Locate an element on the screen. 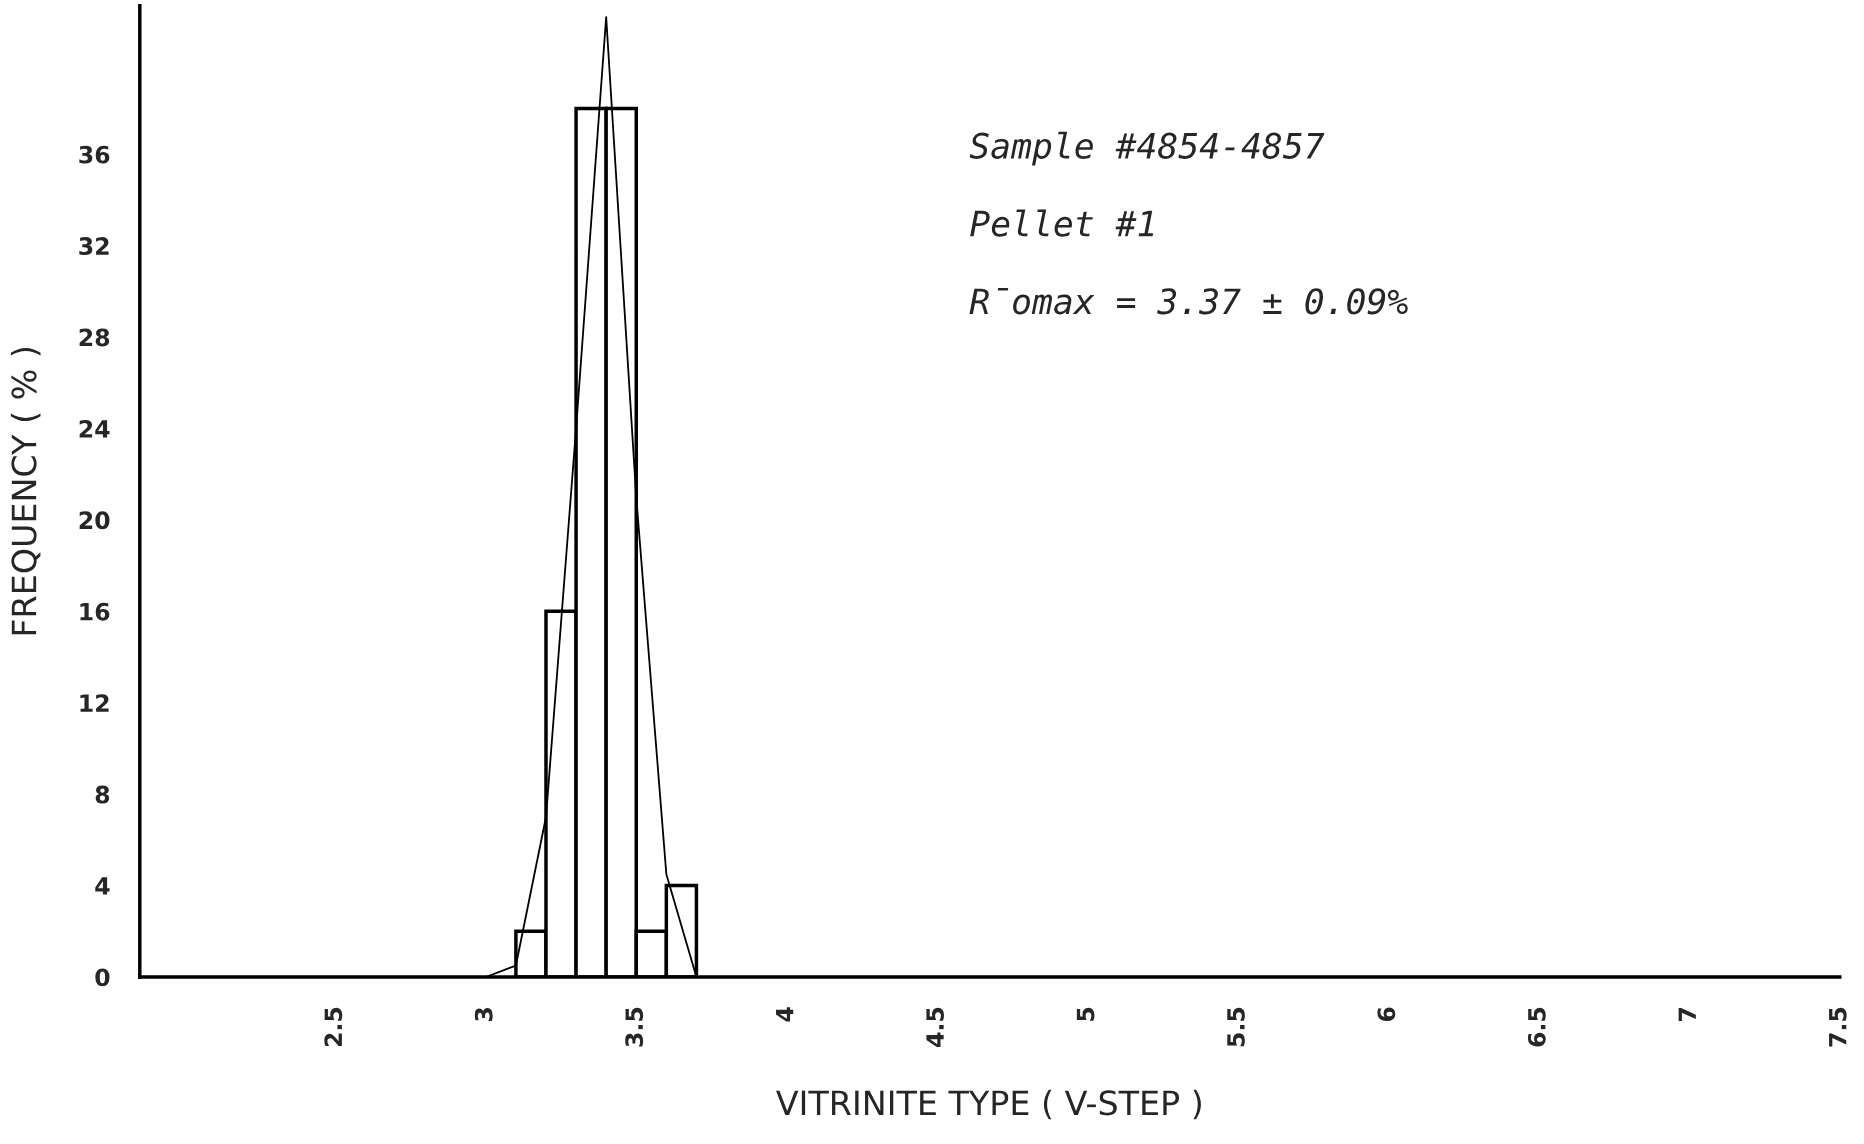  y-axis-title: FREQUENCY ( % ) is located at coordinates (25, 491).